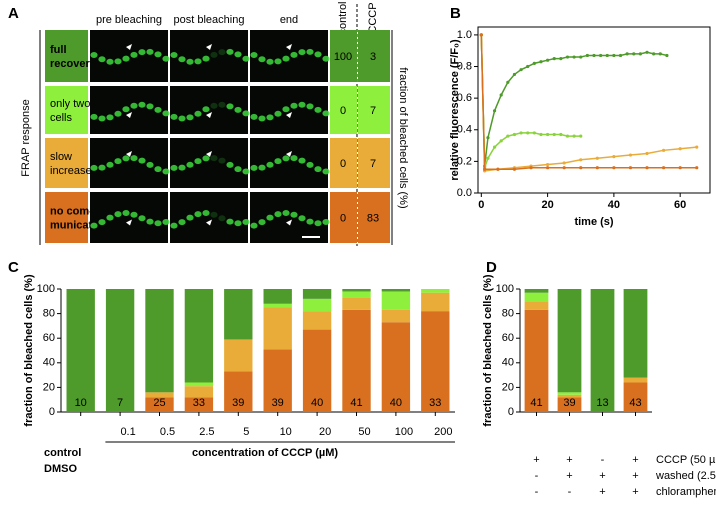 The height and width of the screenshot is (507, 716). Describe the element at coordinates (49, 338) in the screenshot. I see `y-tick-label: 60` at that location.